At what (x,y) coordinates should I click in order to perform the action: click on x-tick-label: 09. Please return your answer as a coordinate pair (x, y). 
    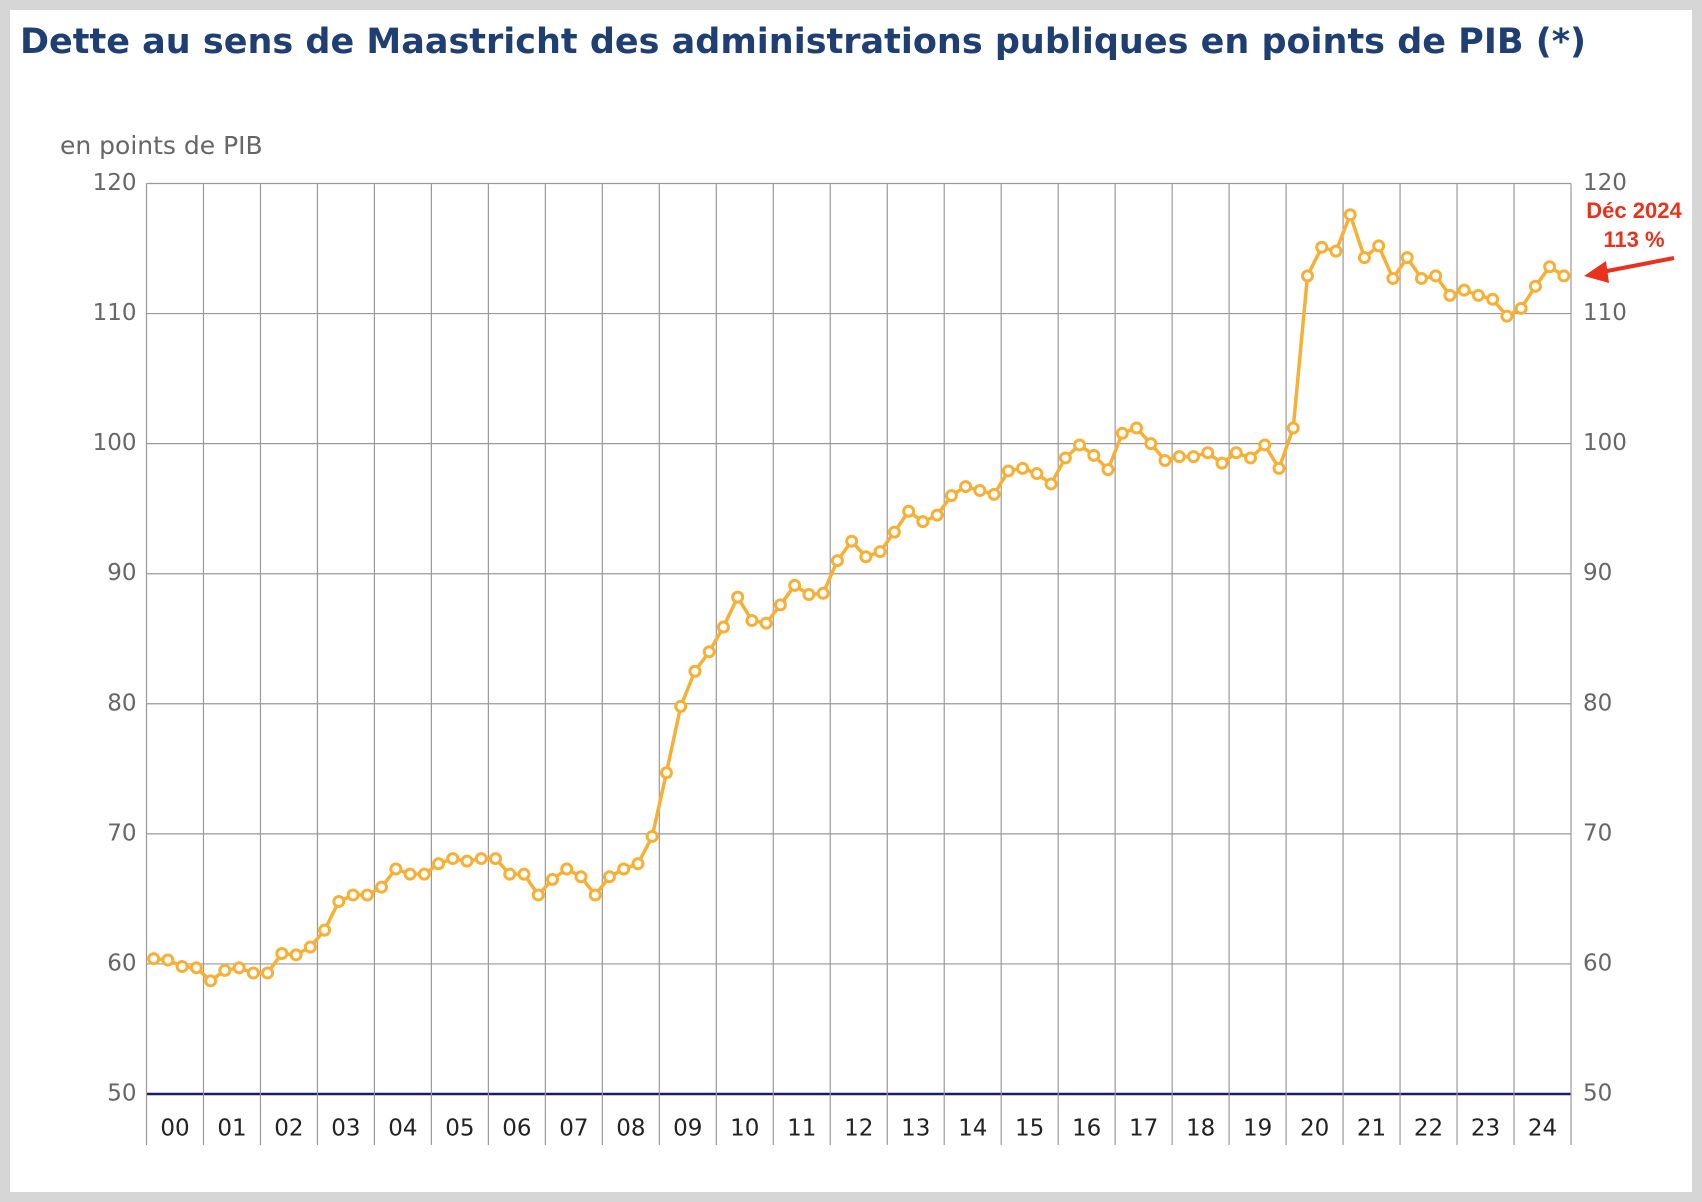
    Looking at the image, I should click on (687, 1129).